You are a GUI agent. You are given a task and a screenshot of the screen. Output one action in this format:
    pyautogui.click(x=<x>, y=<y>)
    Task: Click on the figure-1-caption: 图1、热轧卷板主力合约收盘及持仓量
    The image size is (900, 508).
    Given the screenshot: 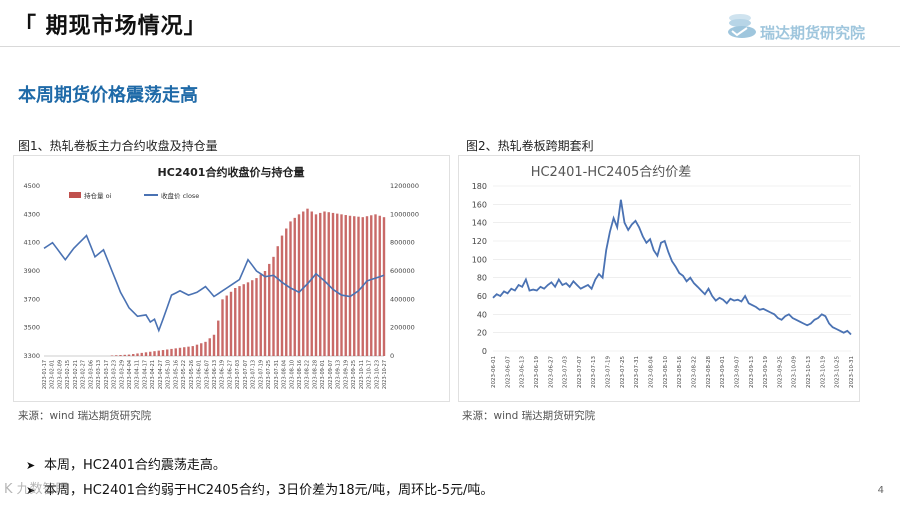 What is the action you would take?
    pyautogui.click(x=118, y=146)
    